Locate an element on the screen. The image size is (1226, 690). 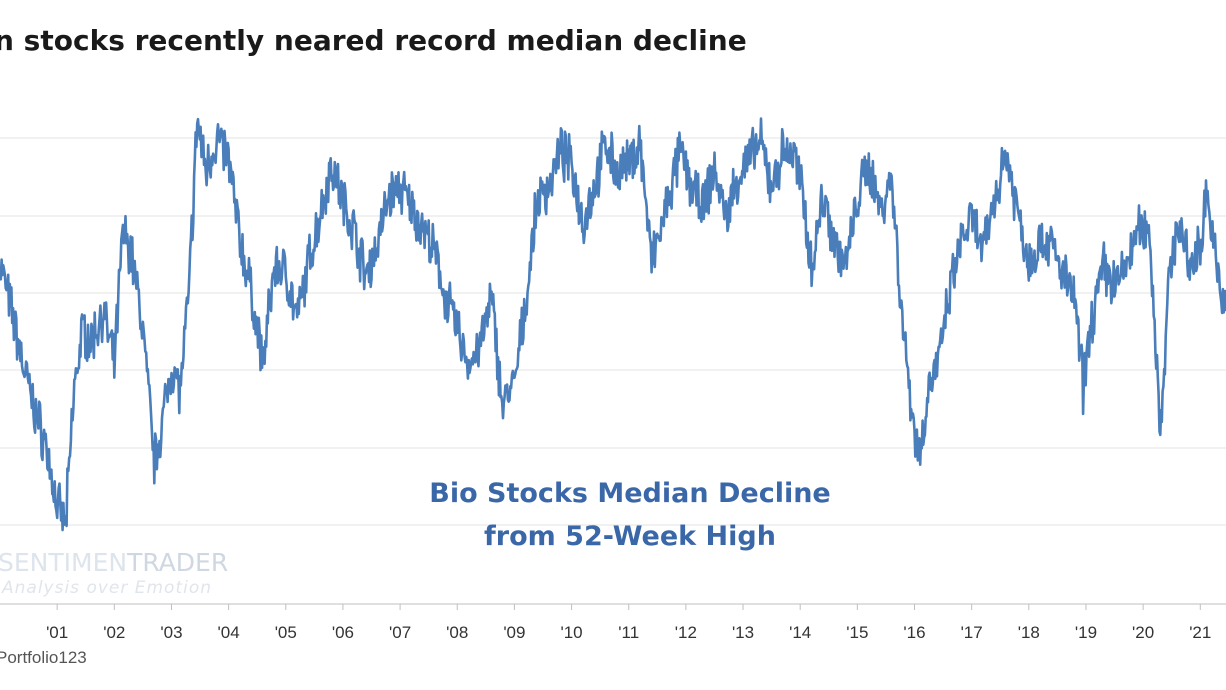
x-tick-label: '09 is located at coordinates (514, 632).